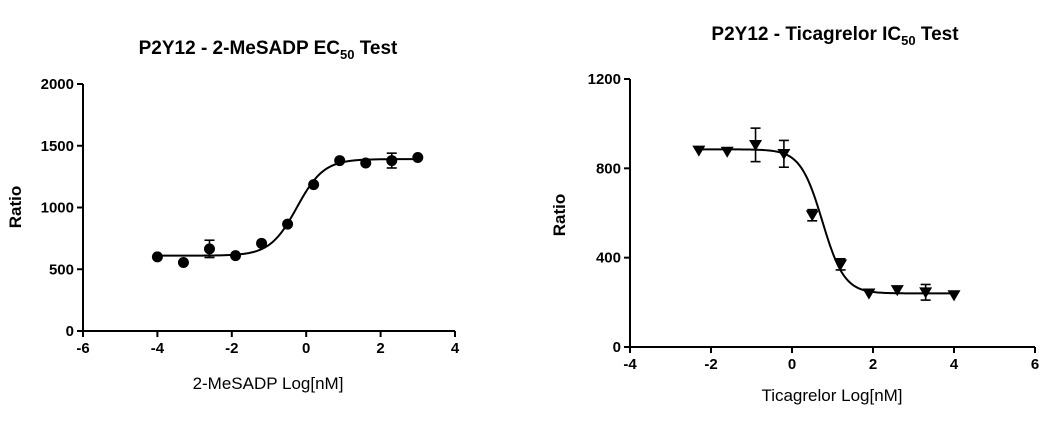 The height and width of the screenshot is (438, 1056). I want to click on ic50-fit-curve, so click(826, 221).